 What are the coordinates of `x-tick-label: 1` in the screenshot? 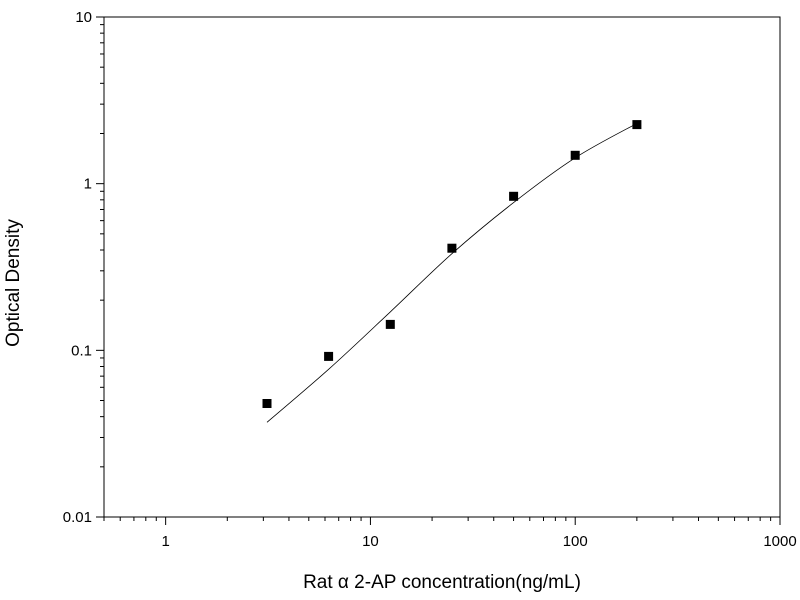 It's located at (165, 541).